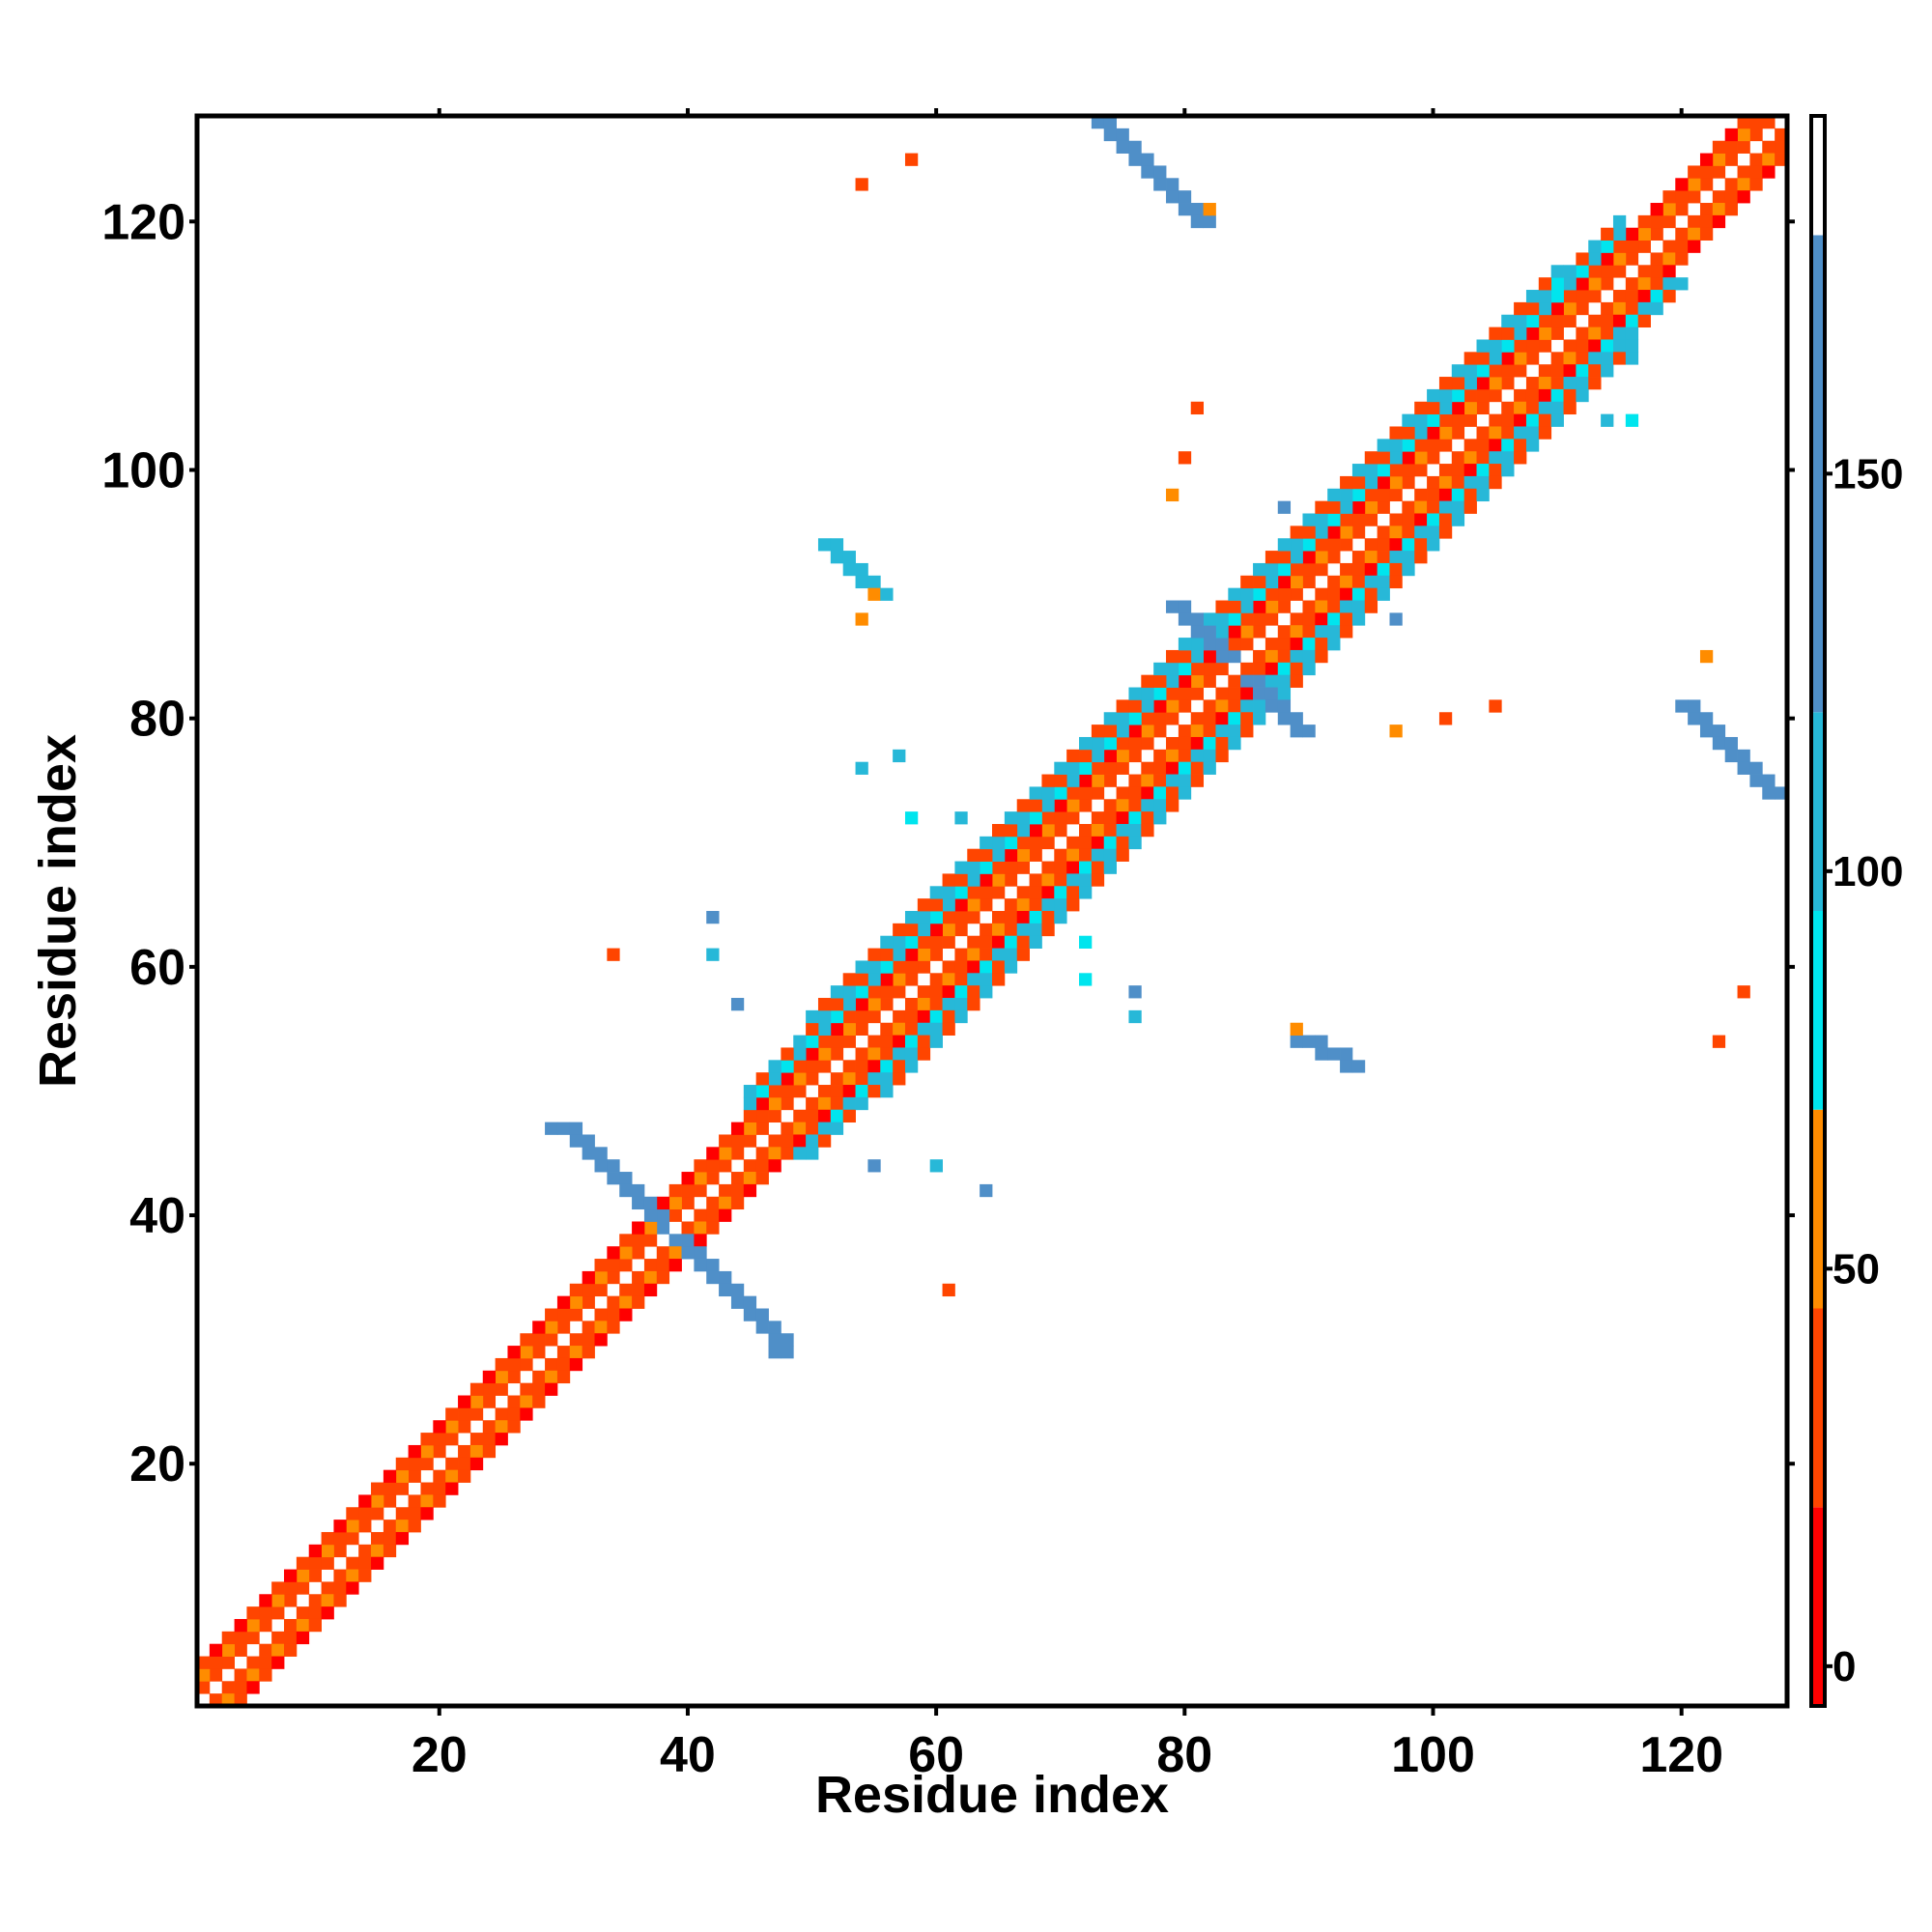 This screenshot has width=1932, height=1932. What do you see at coordinates (143, 222) in the screenshot?
I see `y-tick-label: 120` at bounding box center [143, 222].